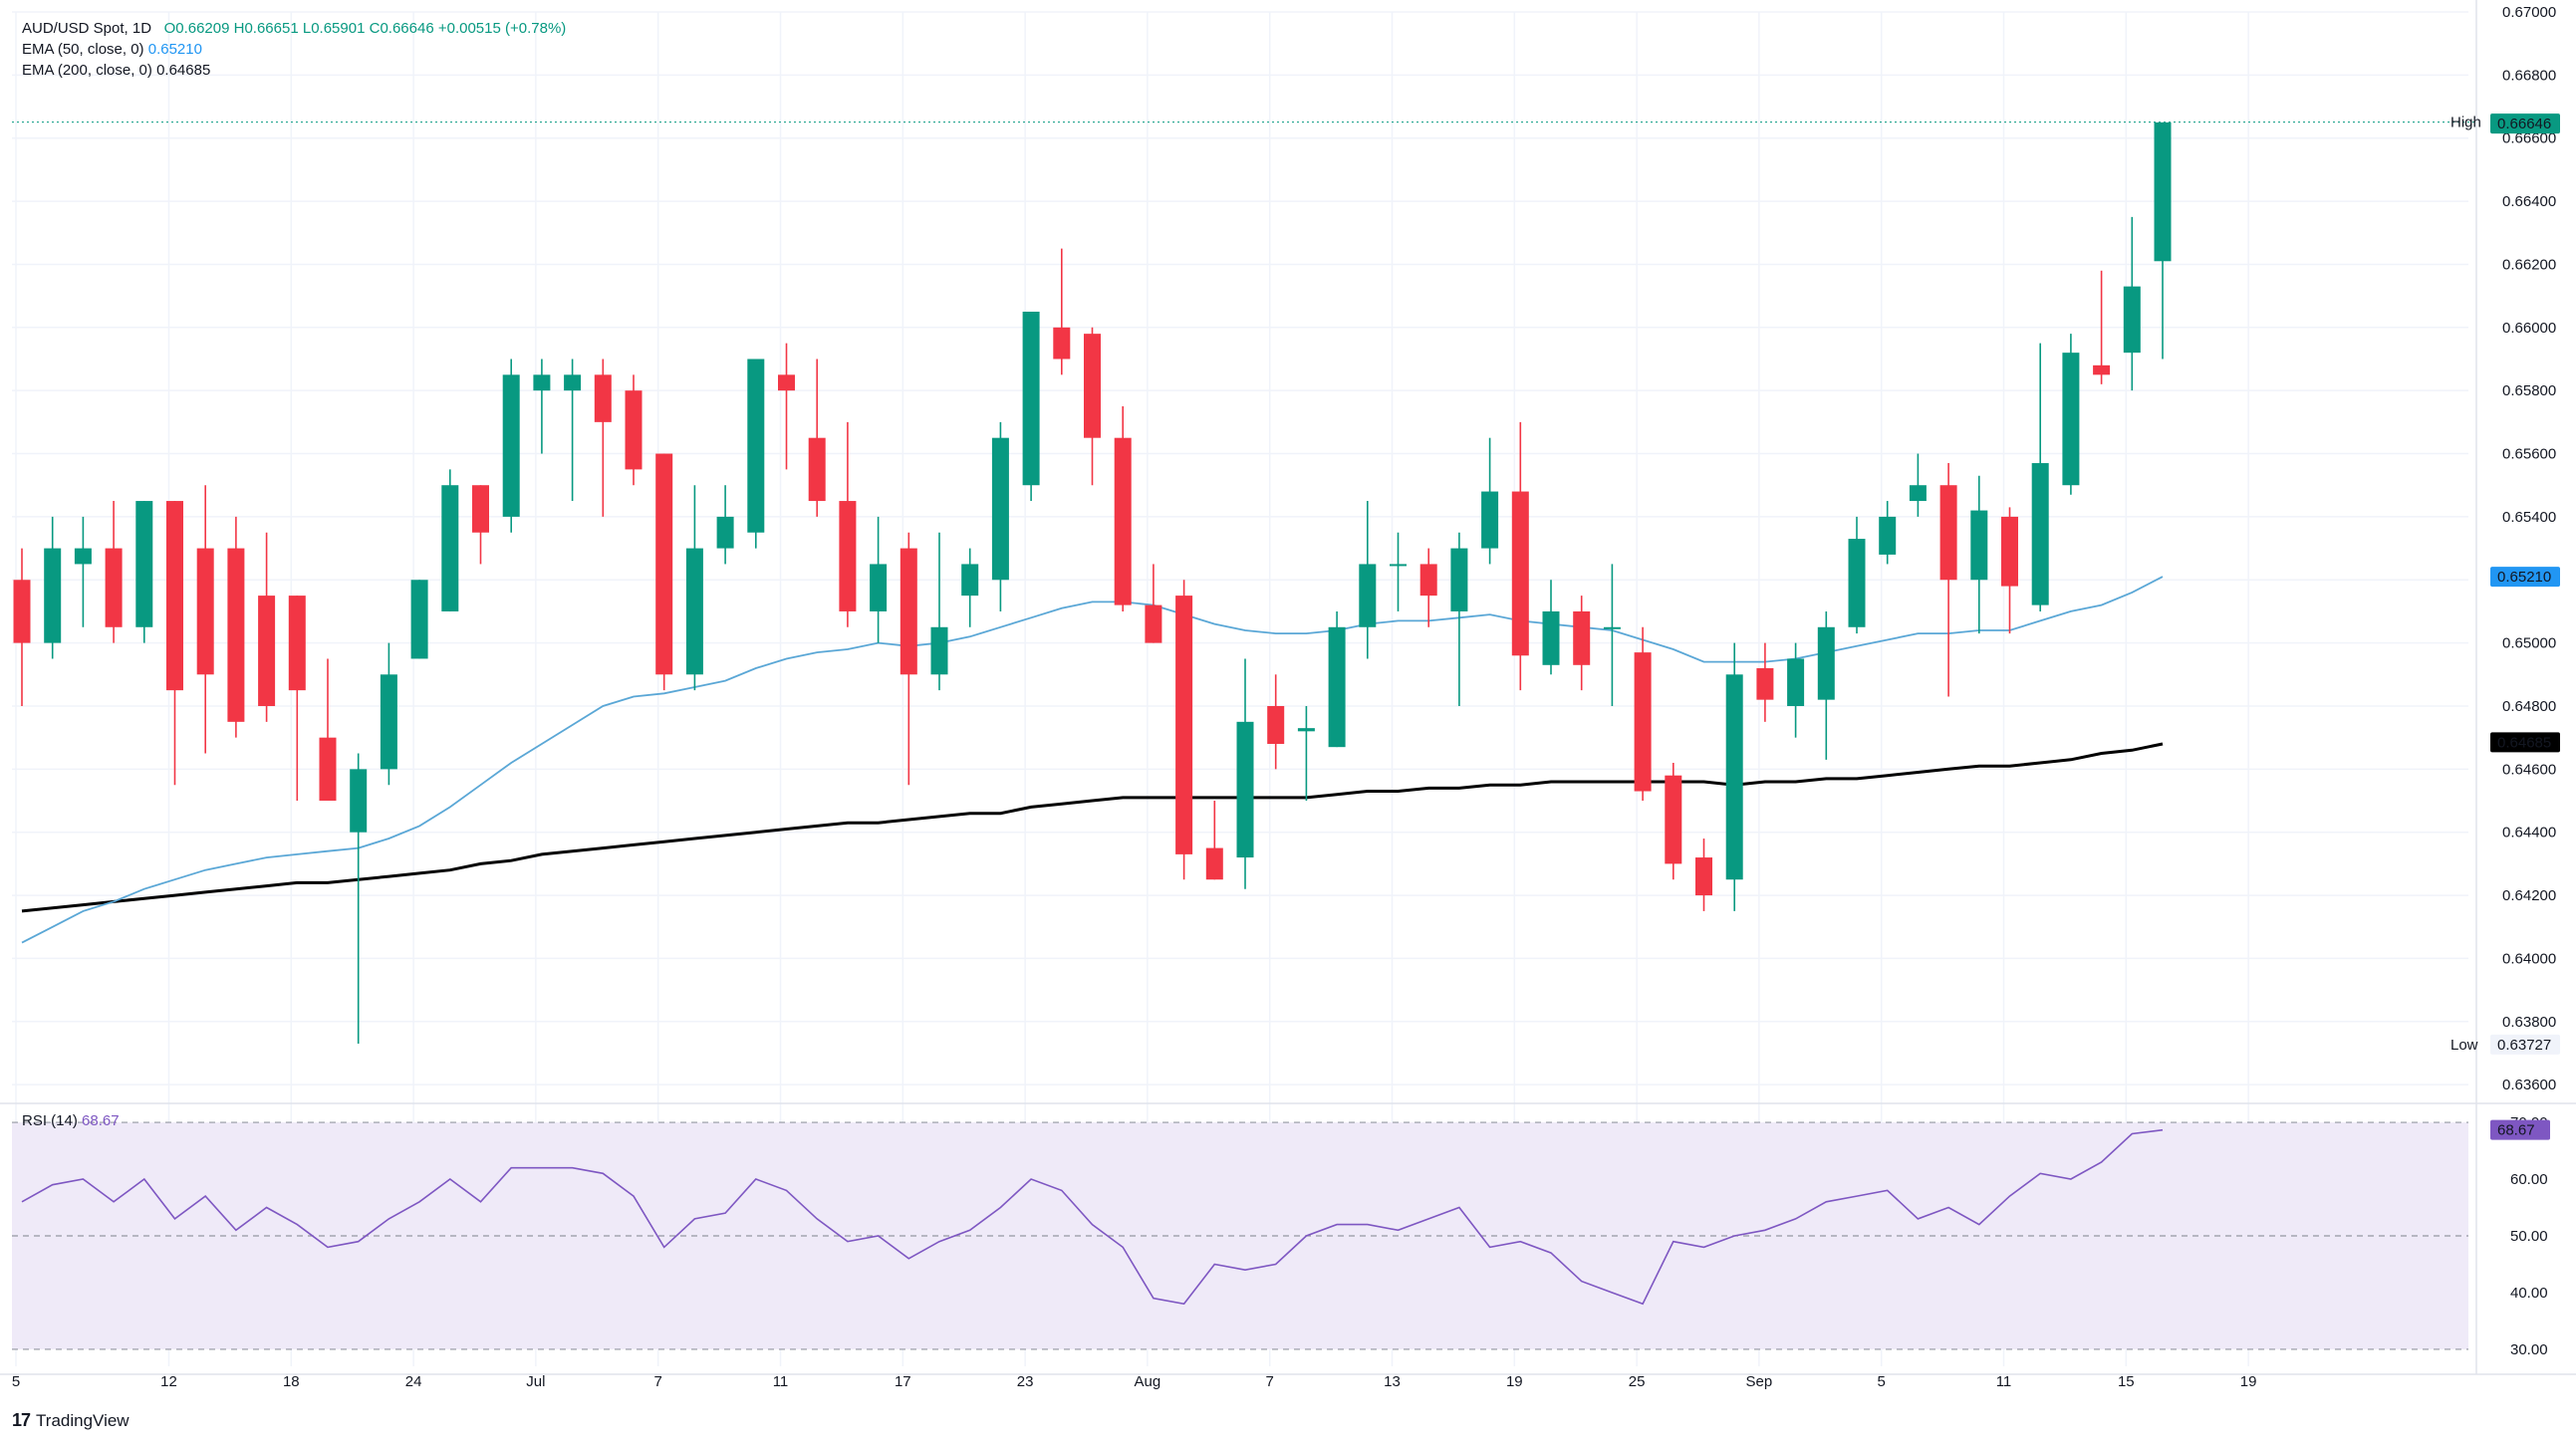  What do you see at coordinates (2529, 75) in the screenshot?
I see `price-tick-label: 0.66800` at bounding box center [2529, 75].